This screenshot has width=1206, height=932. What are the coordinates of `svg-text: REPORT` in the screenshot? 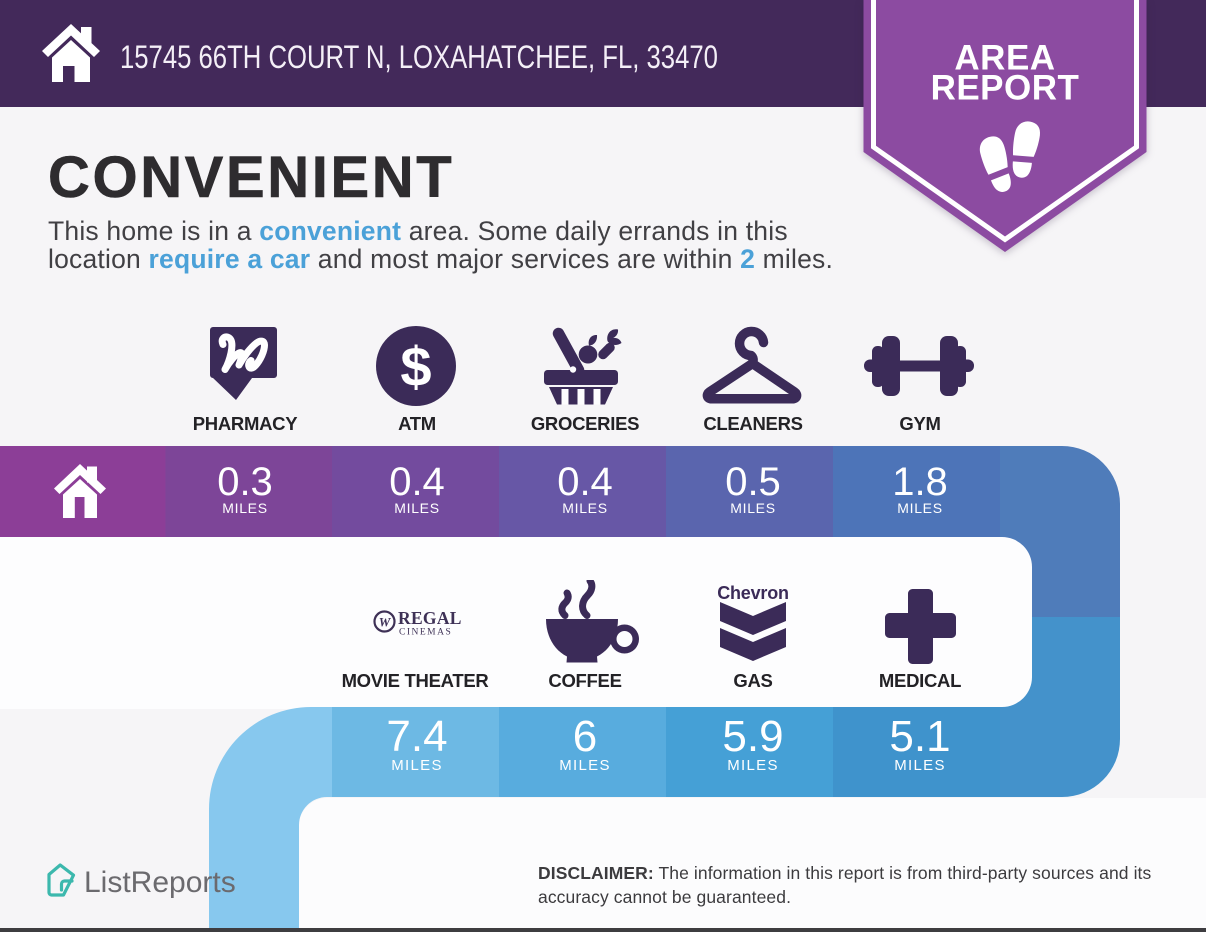 It's located at (1005, 88).